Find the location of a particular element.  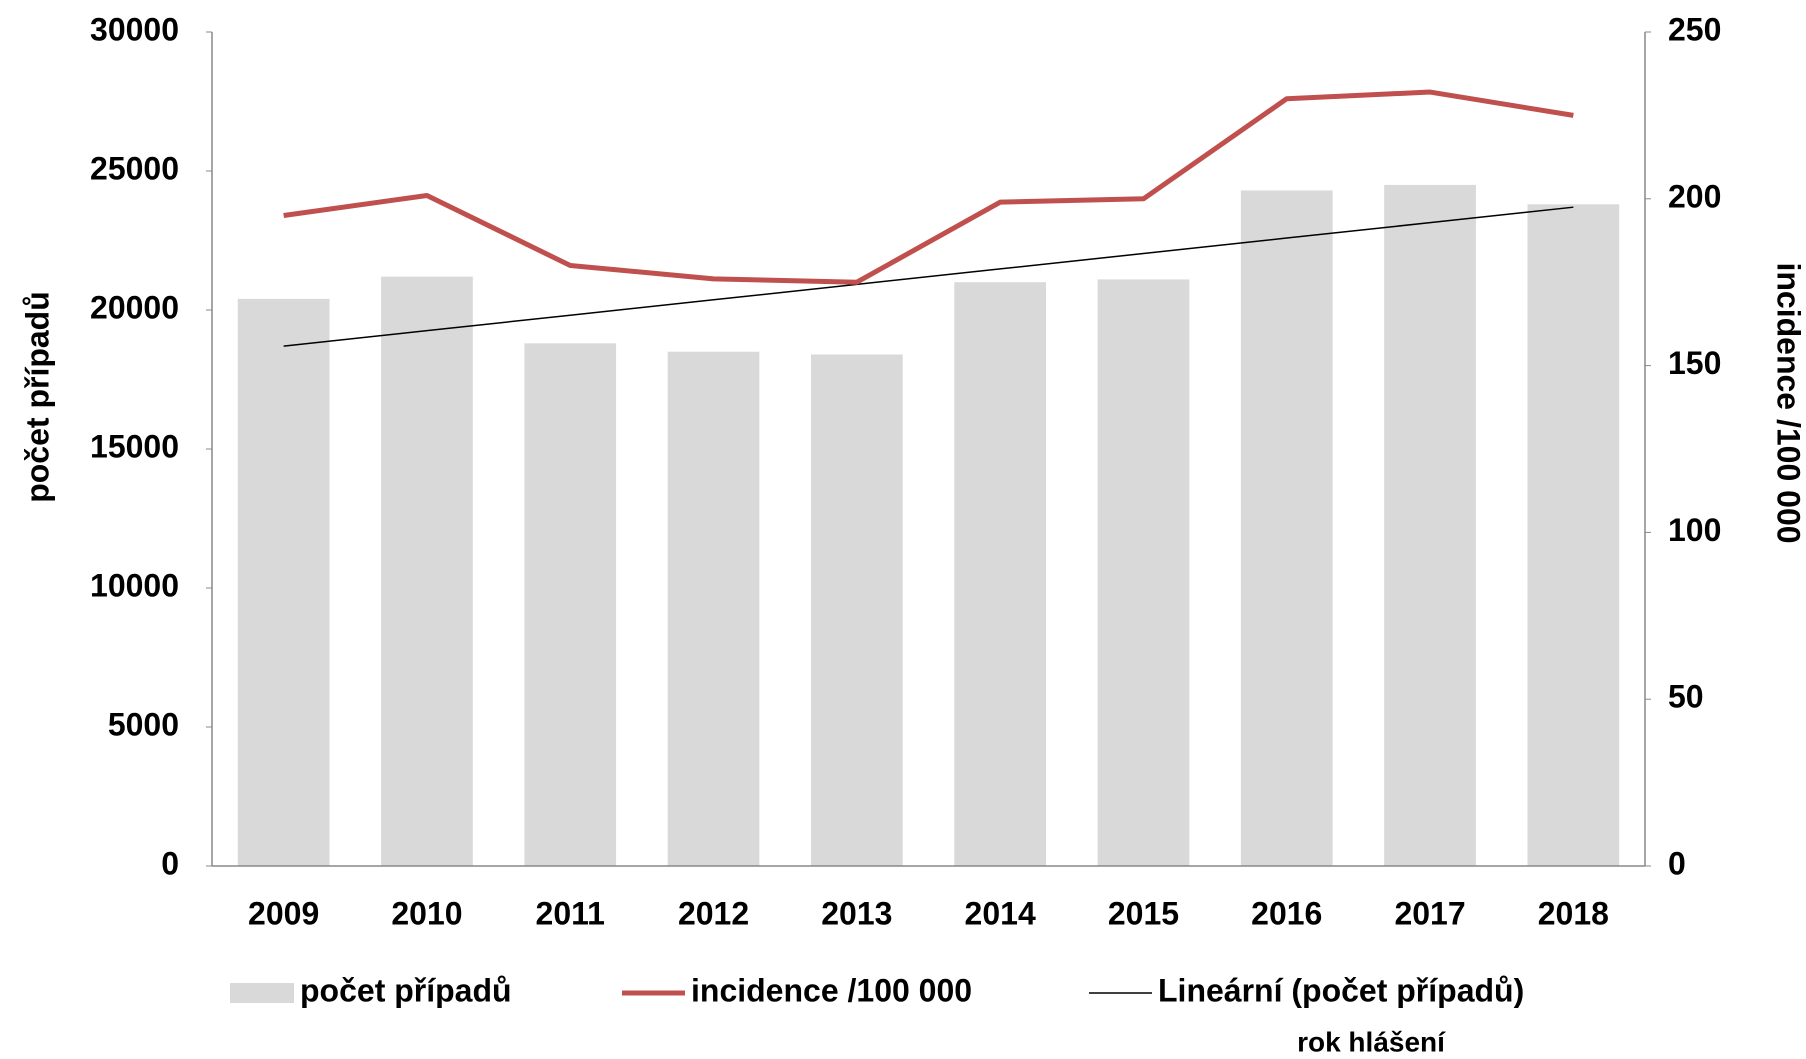

line is located at coordinates (928, 187).